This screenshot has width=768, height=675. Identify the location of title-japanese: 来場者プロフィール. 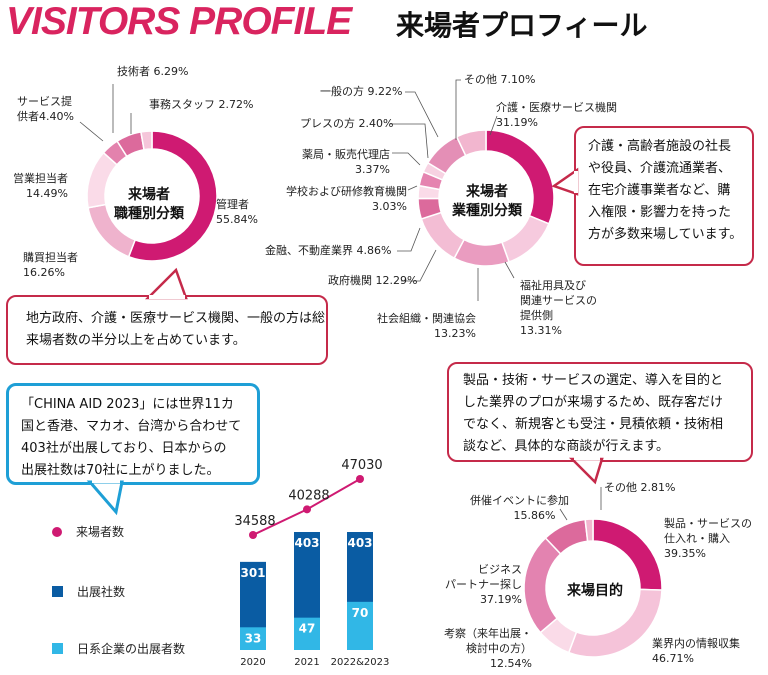
(522, 25).